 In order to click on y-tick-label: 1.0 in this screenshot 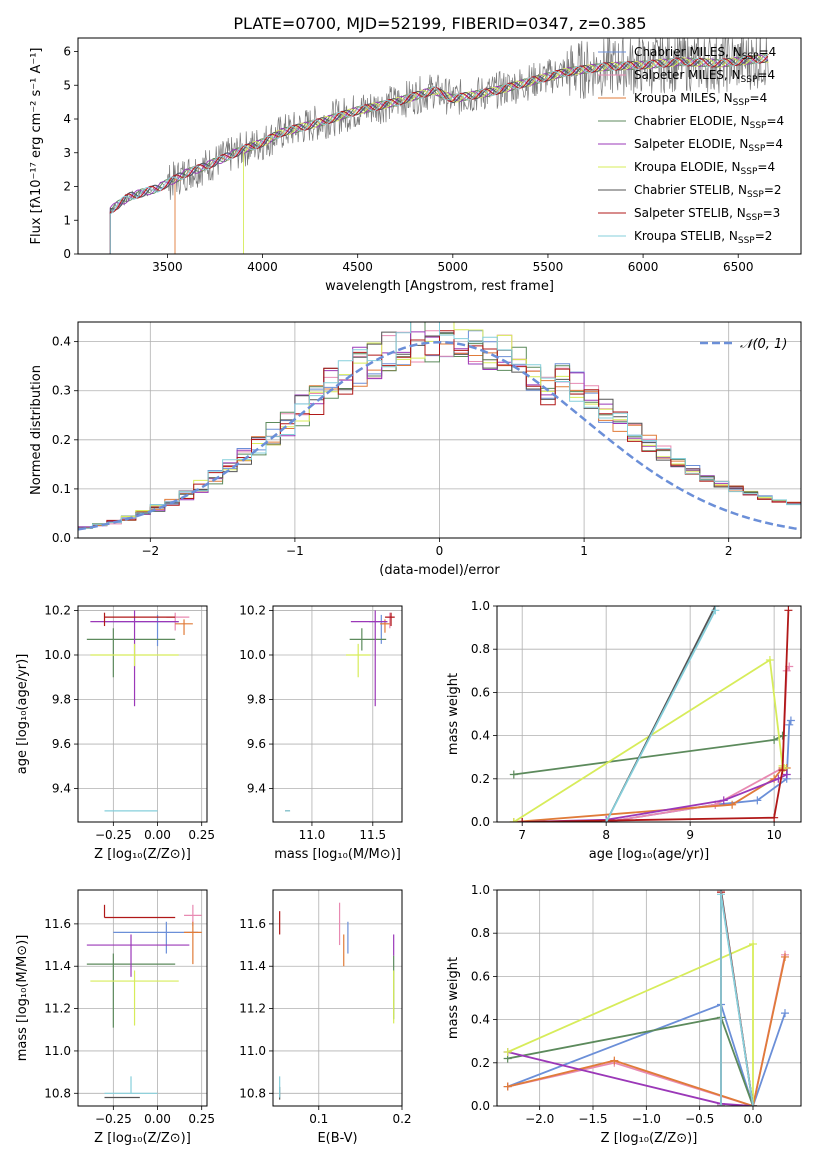, I will do `click(480, 606)`.